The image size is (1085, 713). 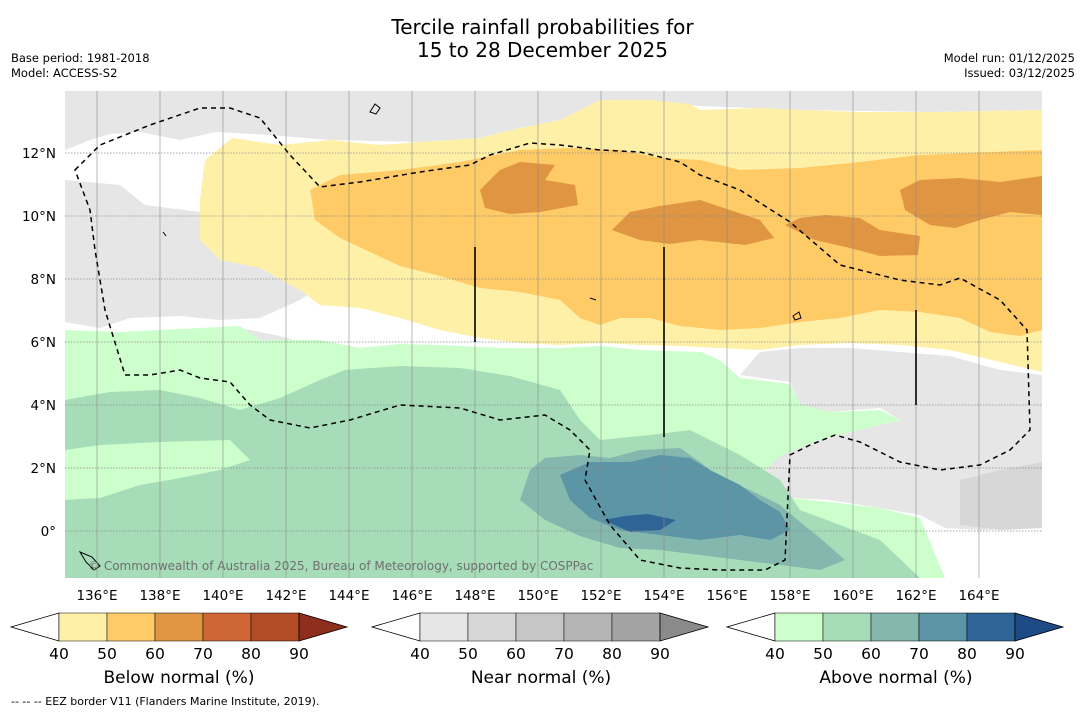 I want to click on issued-label: Issued: 03/12/2025, so click(x=1019, y=73).